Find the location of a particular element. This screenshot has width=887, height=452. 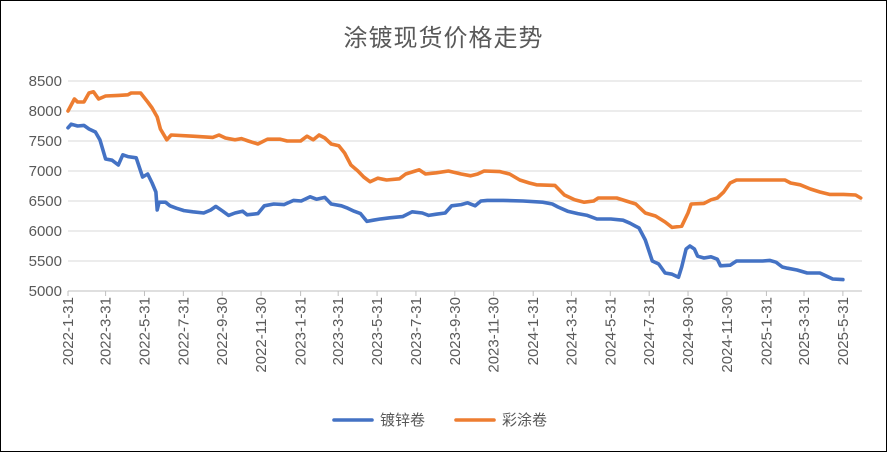

y-tick-label: 7000 is located at coordinates (45, 171).